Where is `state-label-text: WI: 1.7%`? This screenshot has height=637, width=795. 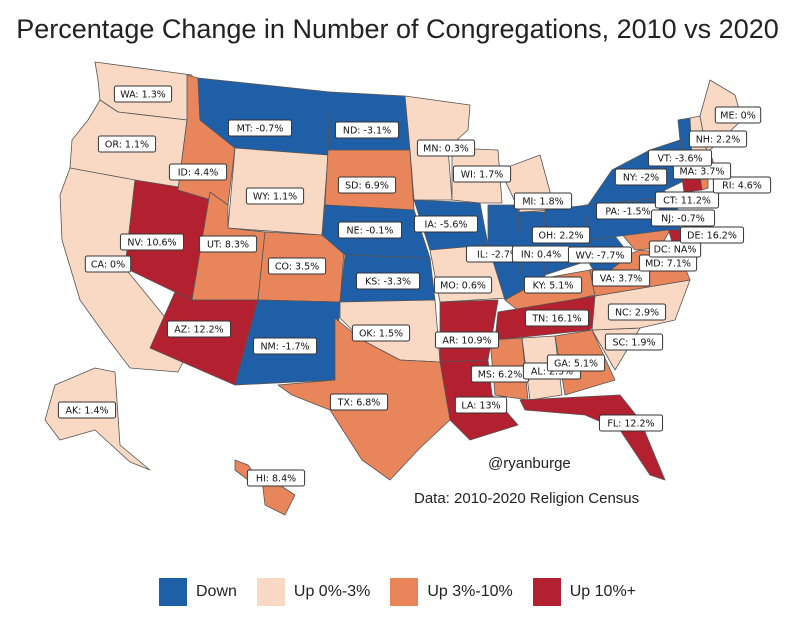
state-label-text: WI: 1.7% is located at coordinates (482, 175).